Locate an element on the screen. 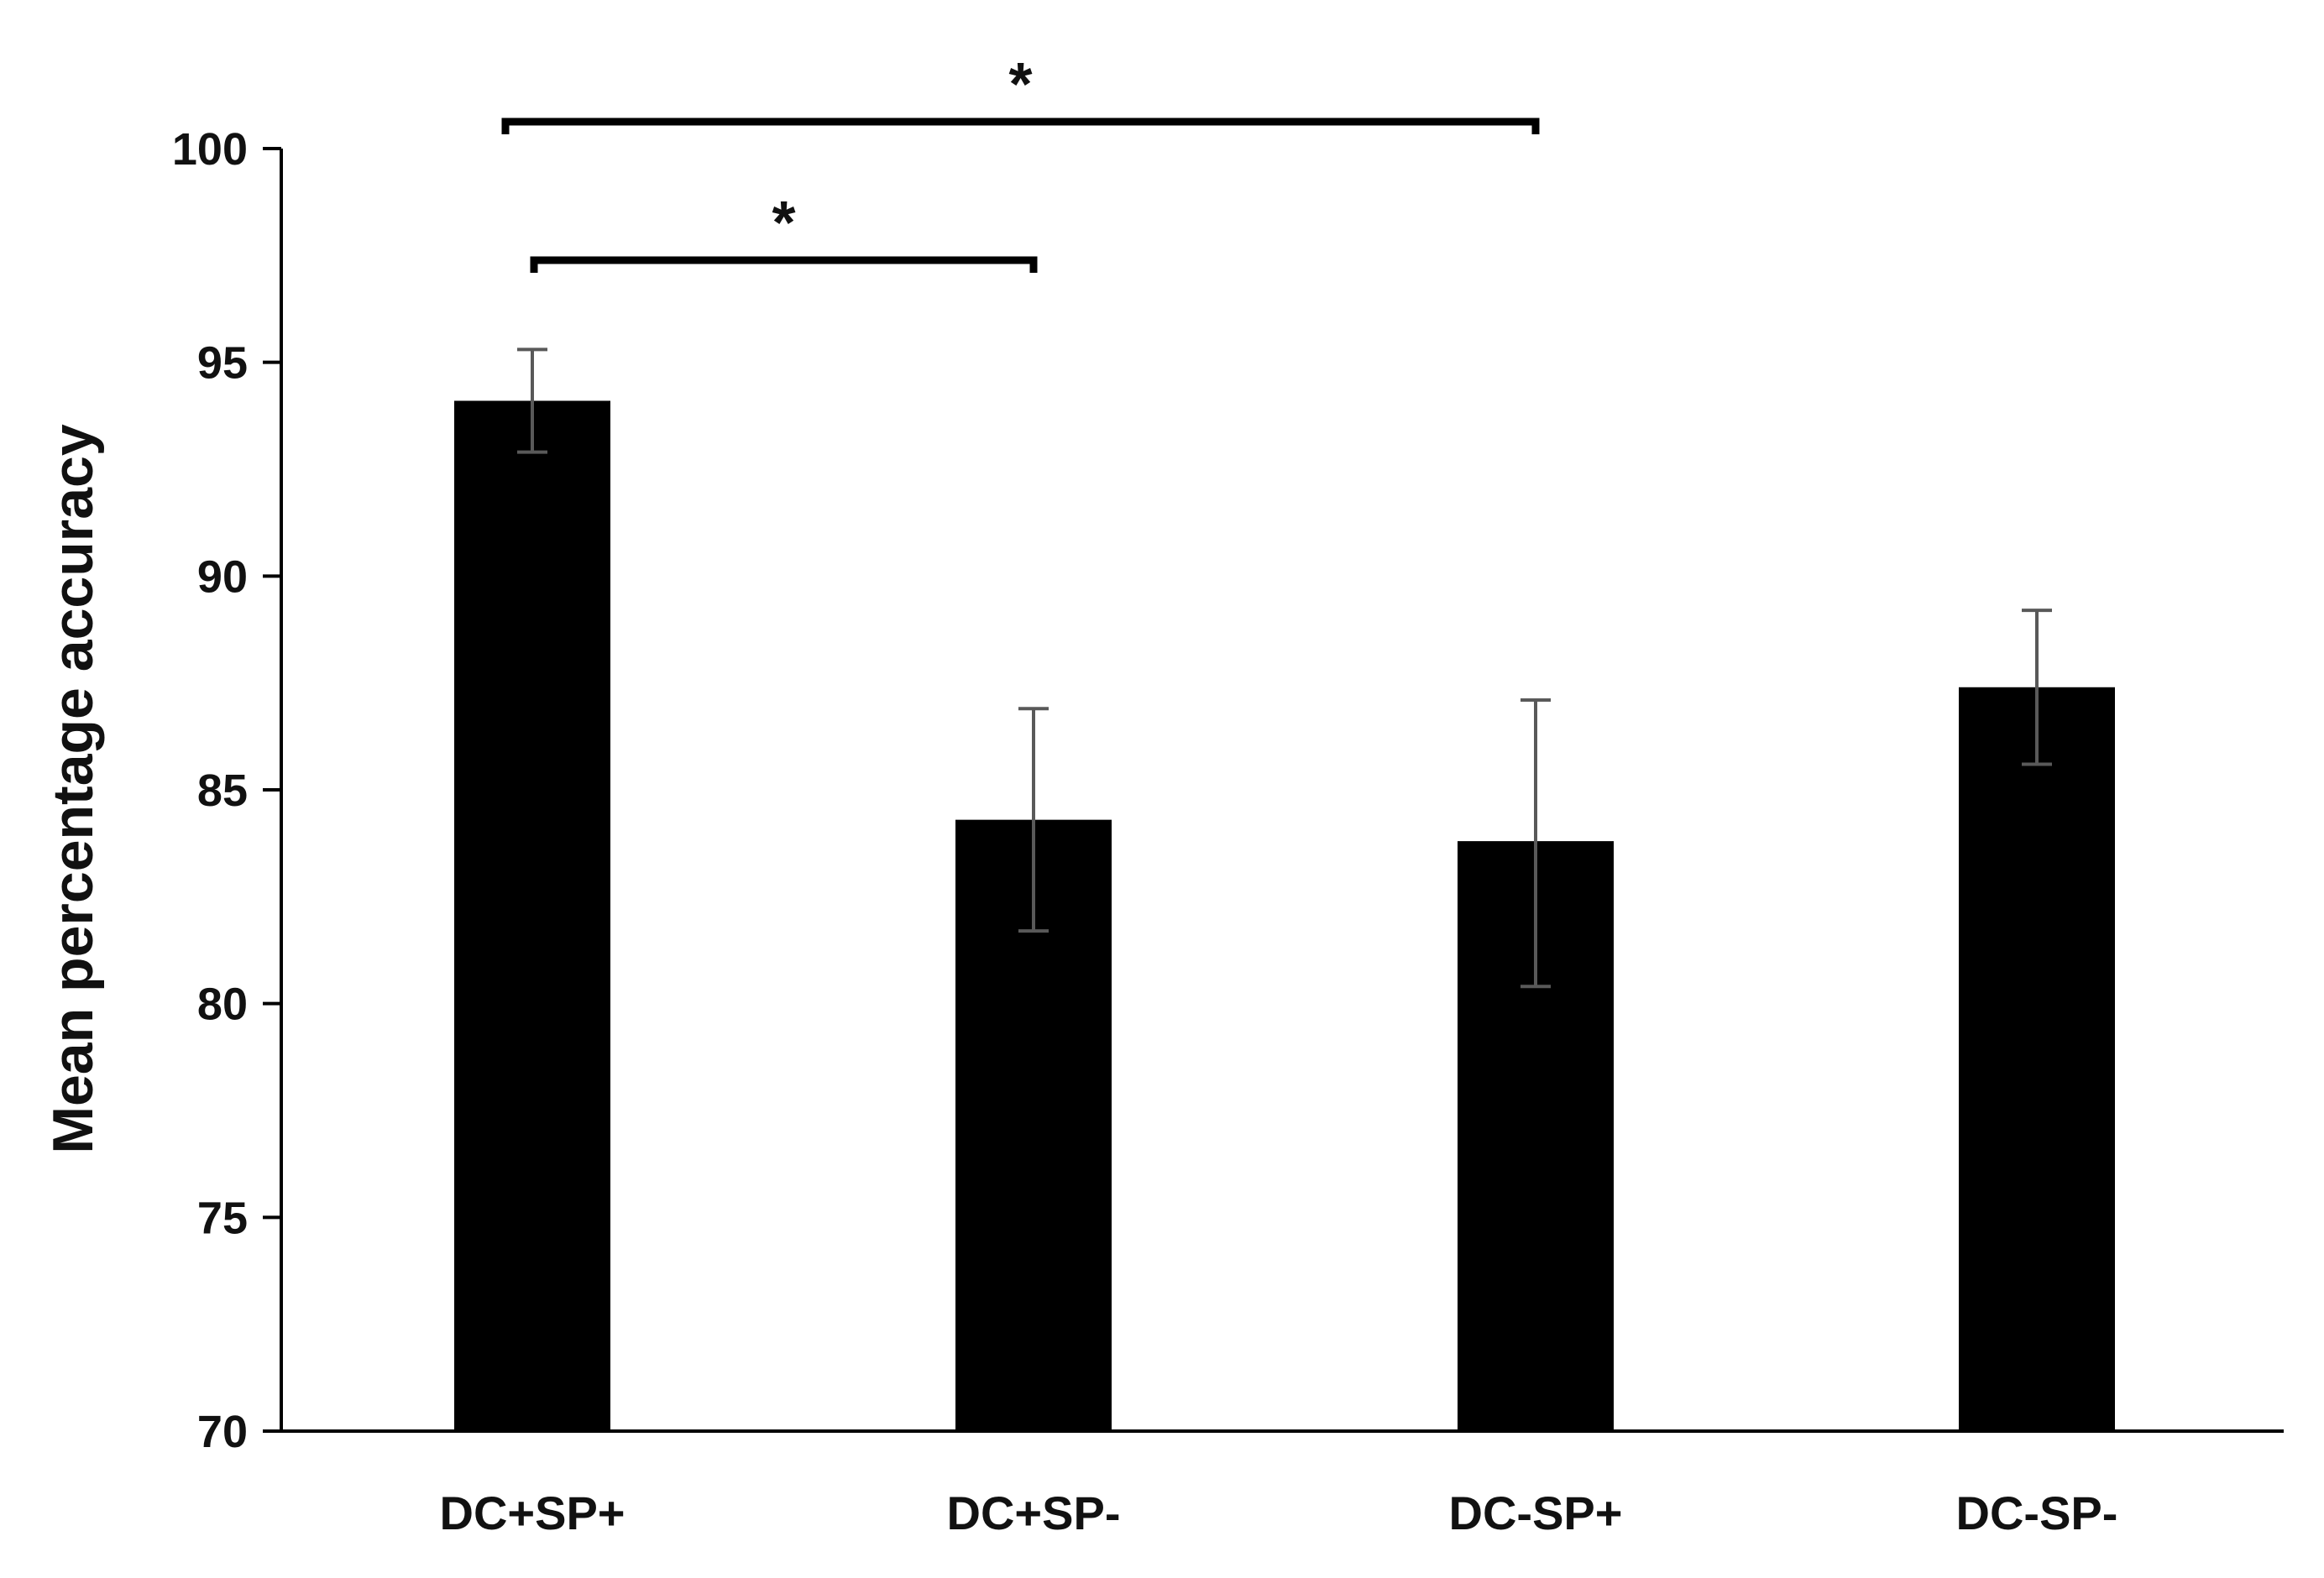 The image size is (2324, 1578). x-category-label: DC+SP- is located at coordinates (1034, 1513).